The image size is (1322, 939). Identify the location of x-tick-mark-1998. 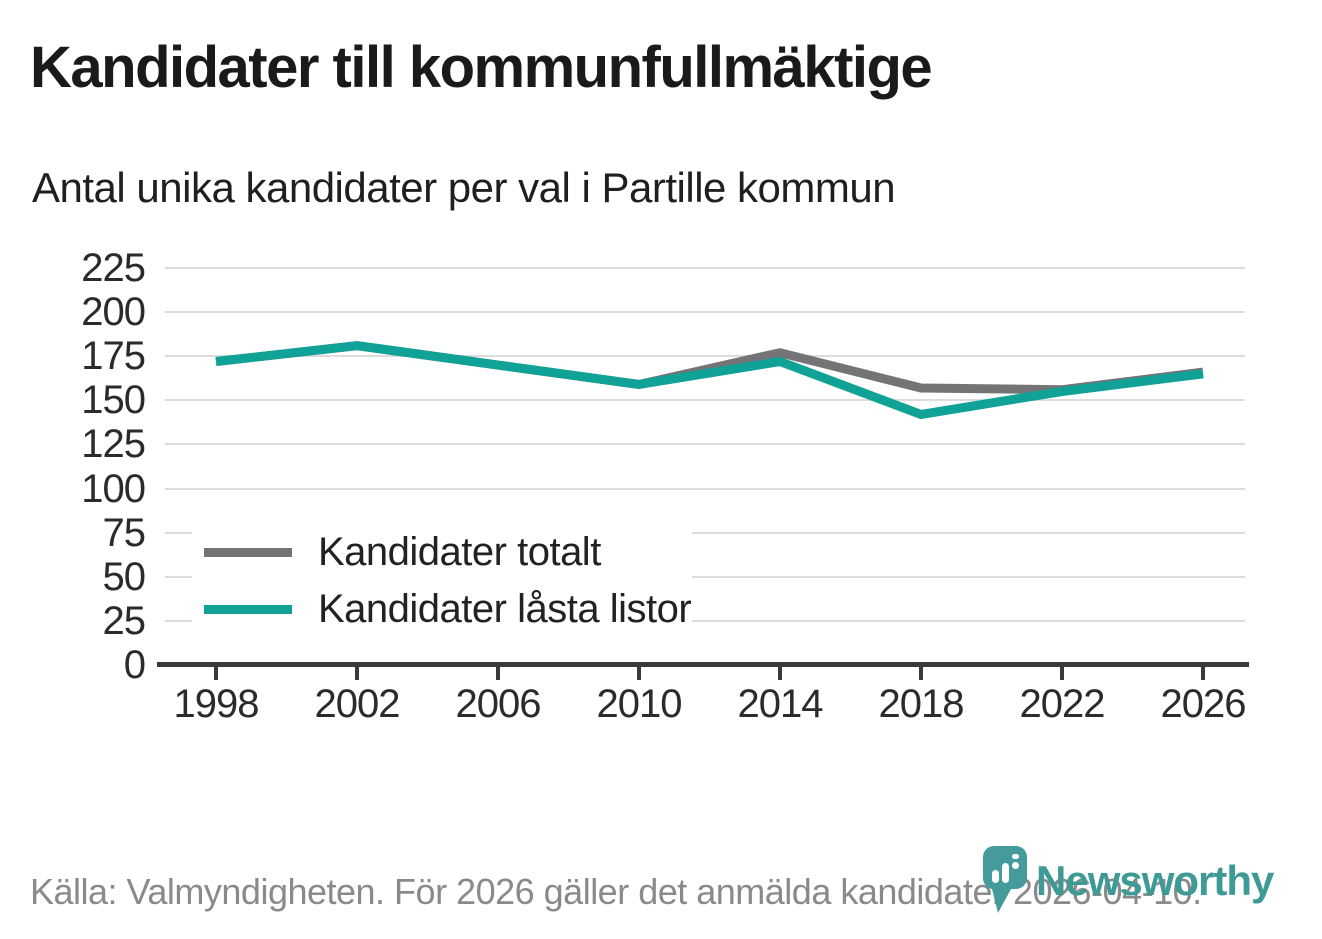
(216, 673).